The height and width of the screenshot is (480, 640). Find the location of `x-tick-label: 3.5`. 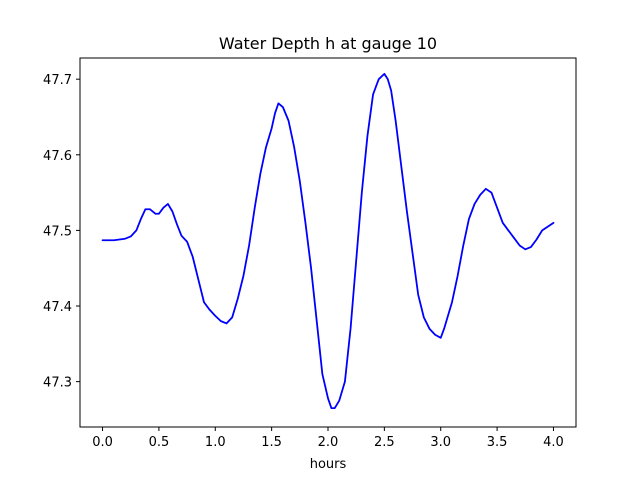

x-tick-label: 3.5 is located at coordinates (497, 442).